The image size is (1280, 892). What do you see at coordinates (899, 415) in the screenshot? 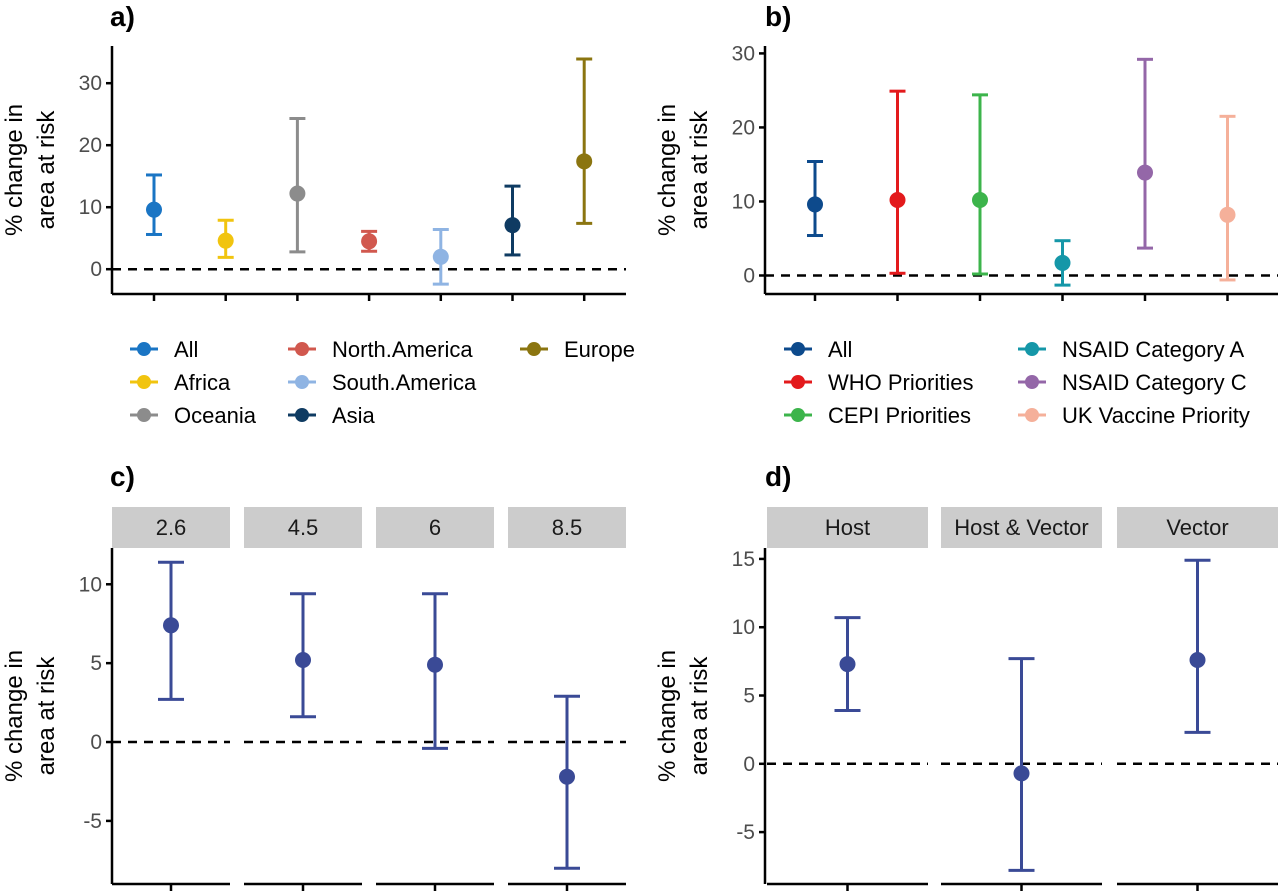
I see `legend-label: CEPI Priorities` at bounding box center [899, 415].